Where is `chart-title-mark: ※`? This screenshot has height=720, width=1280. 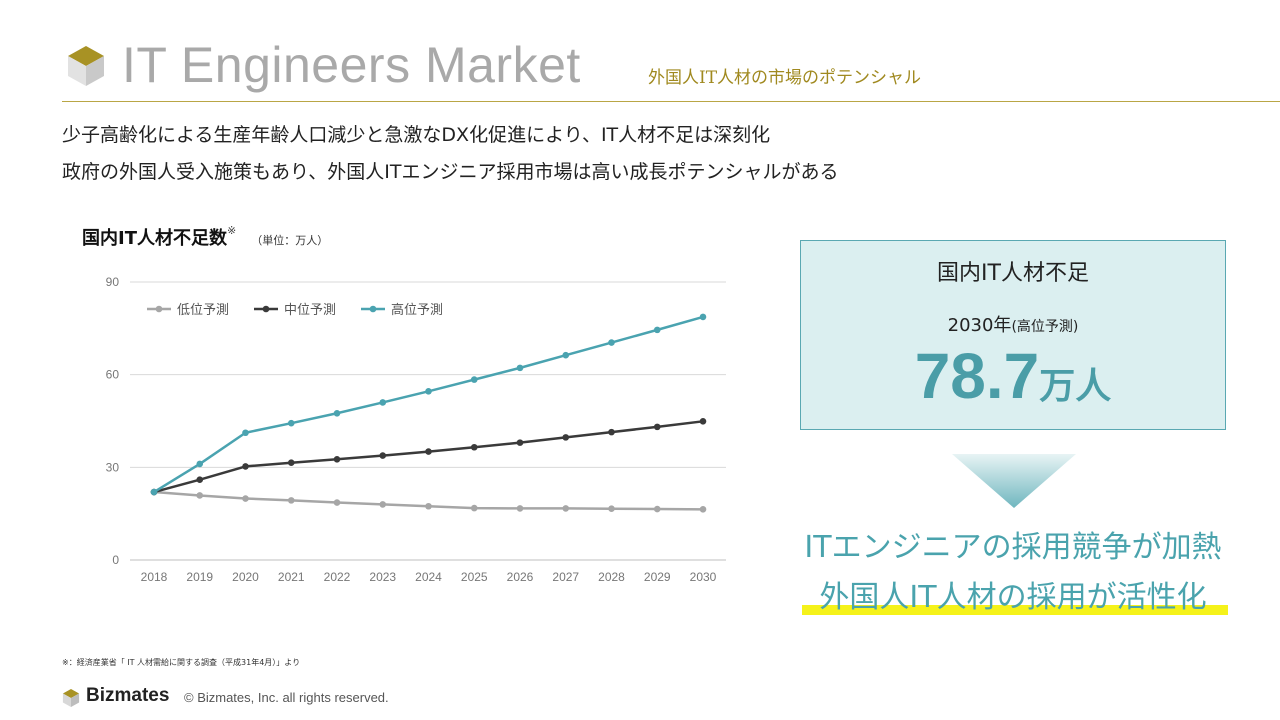 chart-title-mark: ※ is located at coordinates (231, 230).